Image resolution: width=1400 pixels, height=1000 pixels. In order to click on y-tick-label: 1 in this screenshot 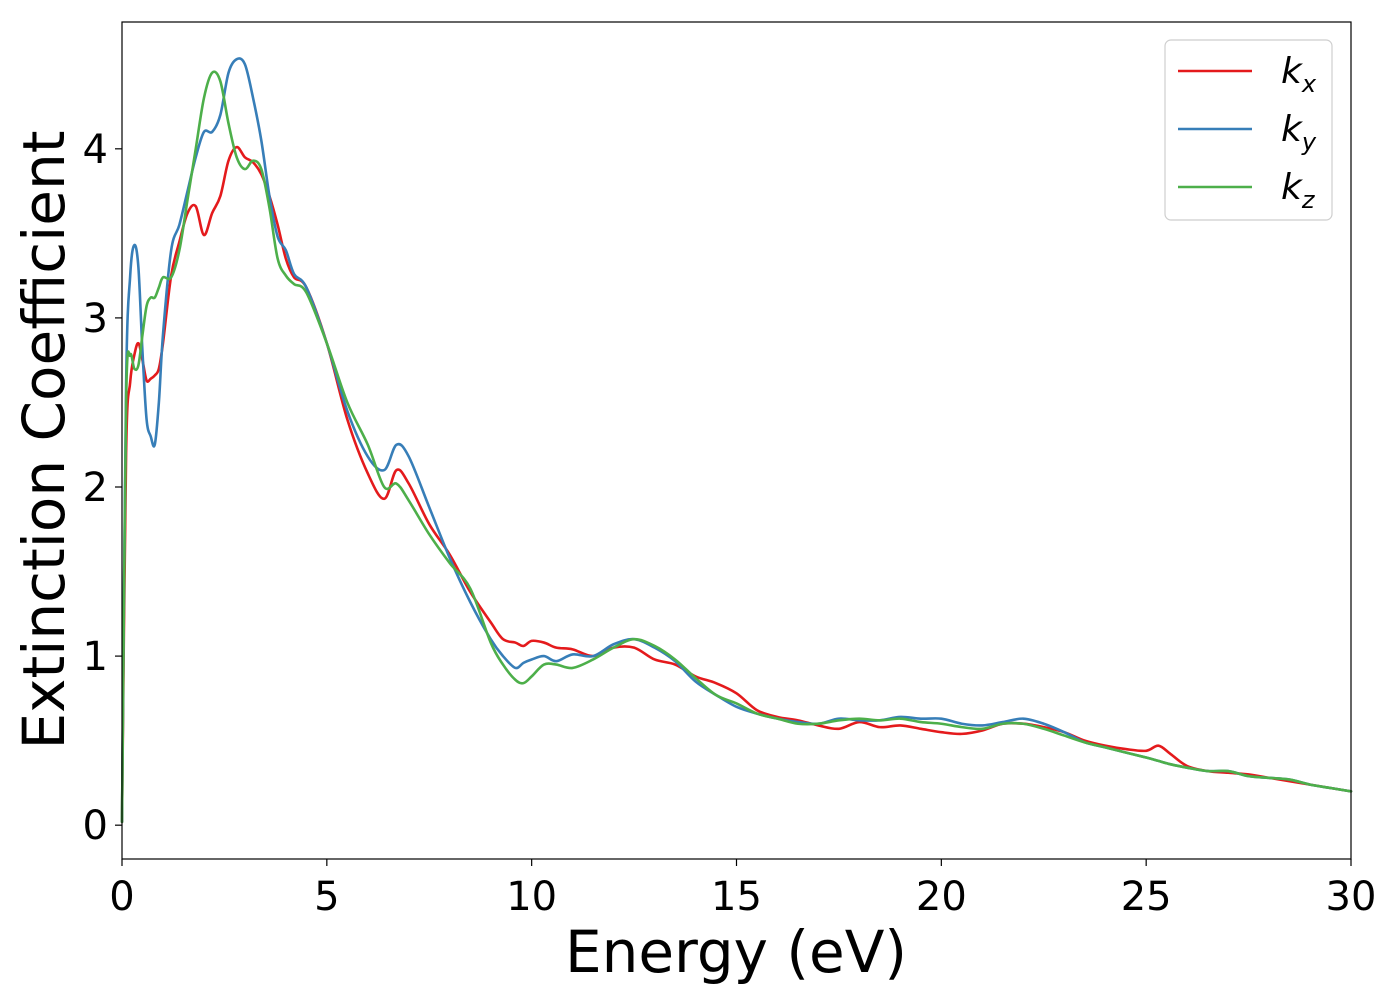, I will do `click(95, 657)`.